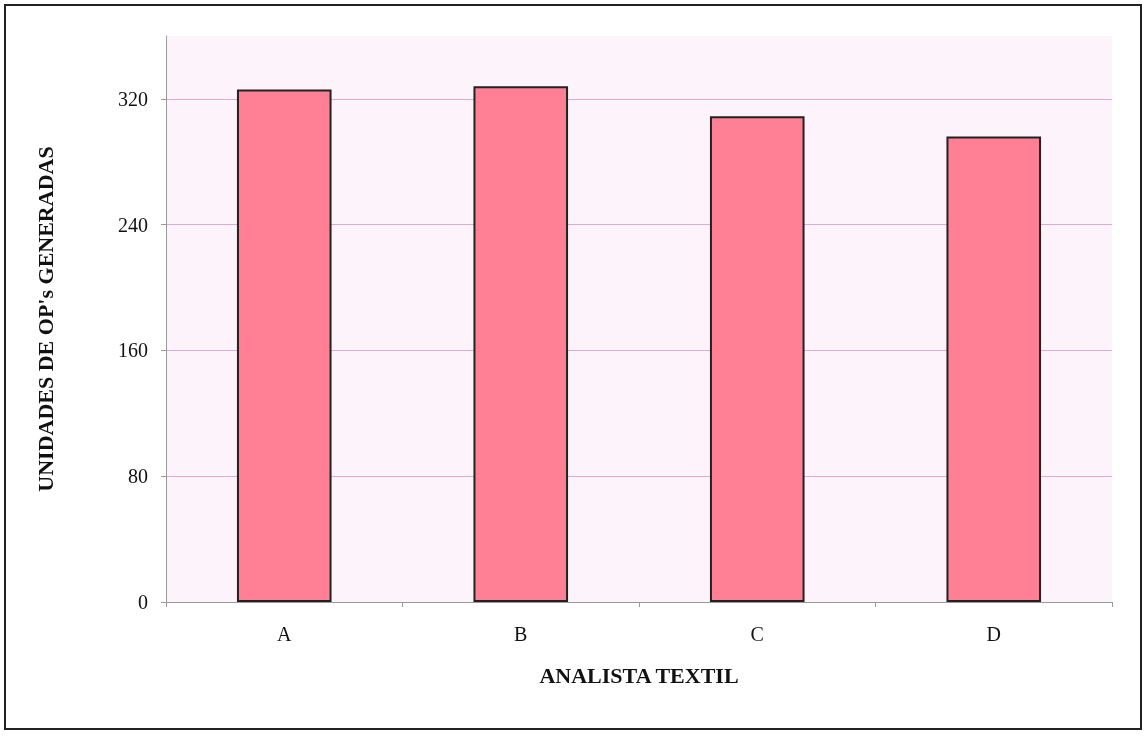 The width and height of the screenshot is (1148, 736). What do you see at coordinates (133, 98) in the screenshot?
I see `y-tick-label: 320` at bounding box center [133, 98].